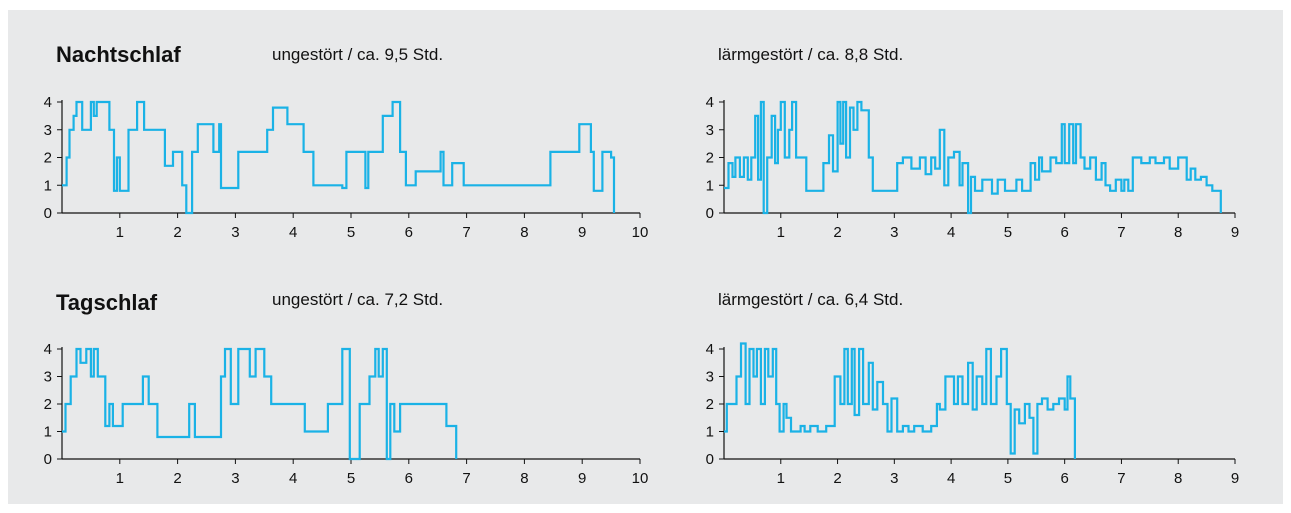 This screenshot has width=1291, height=513. Describe the element at coordinates (358, 54) in the screenshot. I see `chart-1-subtitle: ungestört / ca. 9,5 Std.` at that location.